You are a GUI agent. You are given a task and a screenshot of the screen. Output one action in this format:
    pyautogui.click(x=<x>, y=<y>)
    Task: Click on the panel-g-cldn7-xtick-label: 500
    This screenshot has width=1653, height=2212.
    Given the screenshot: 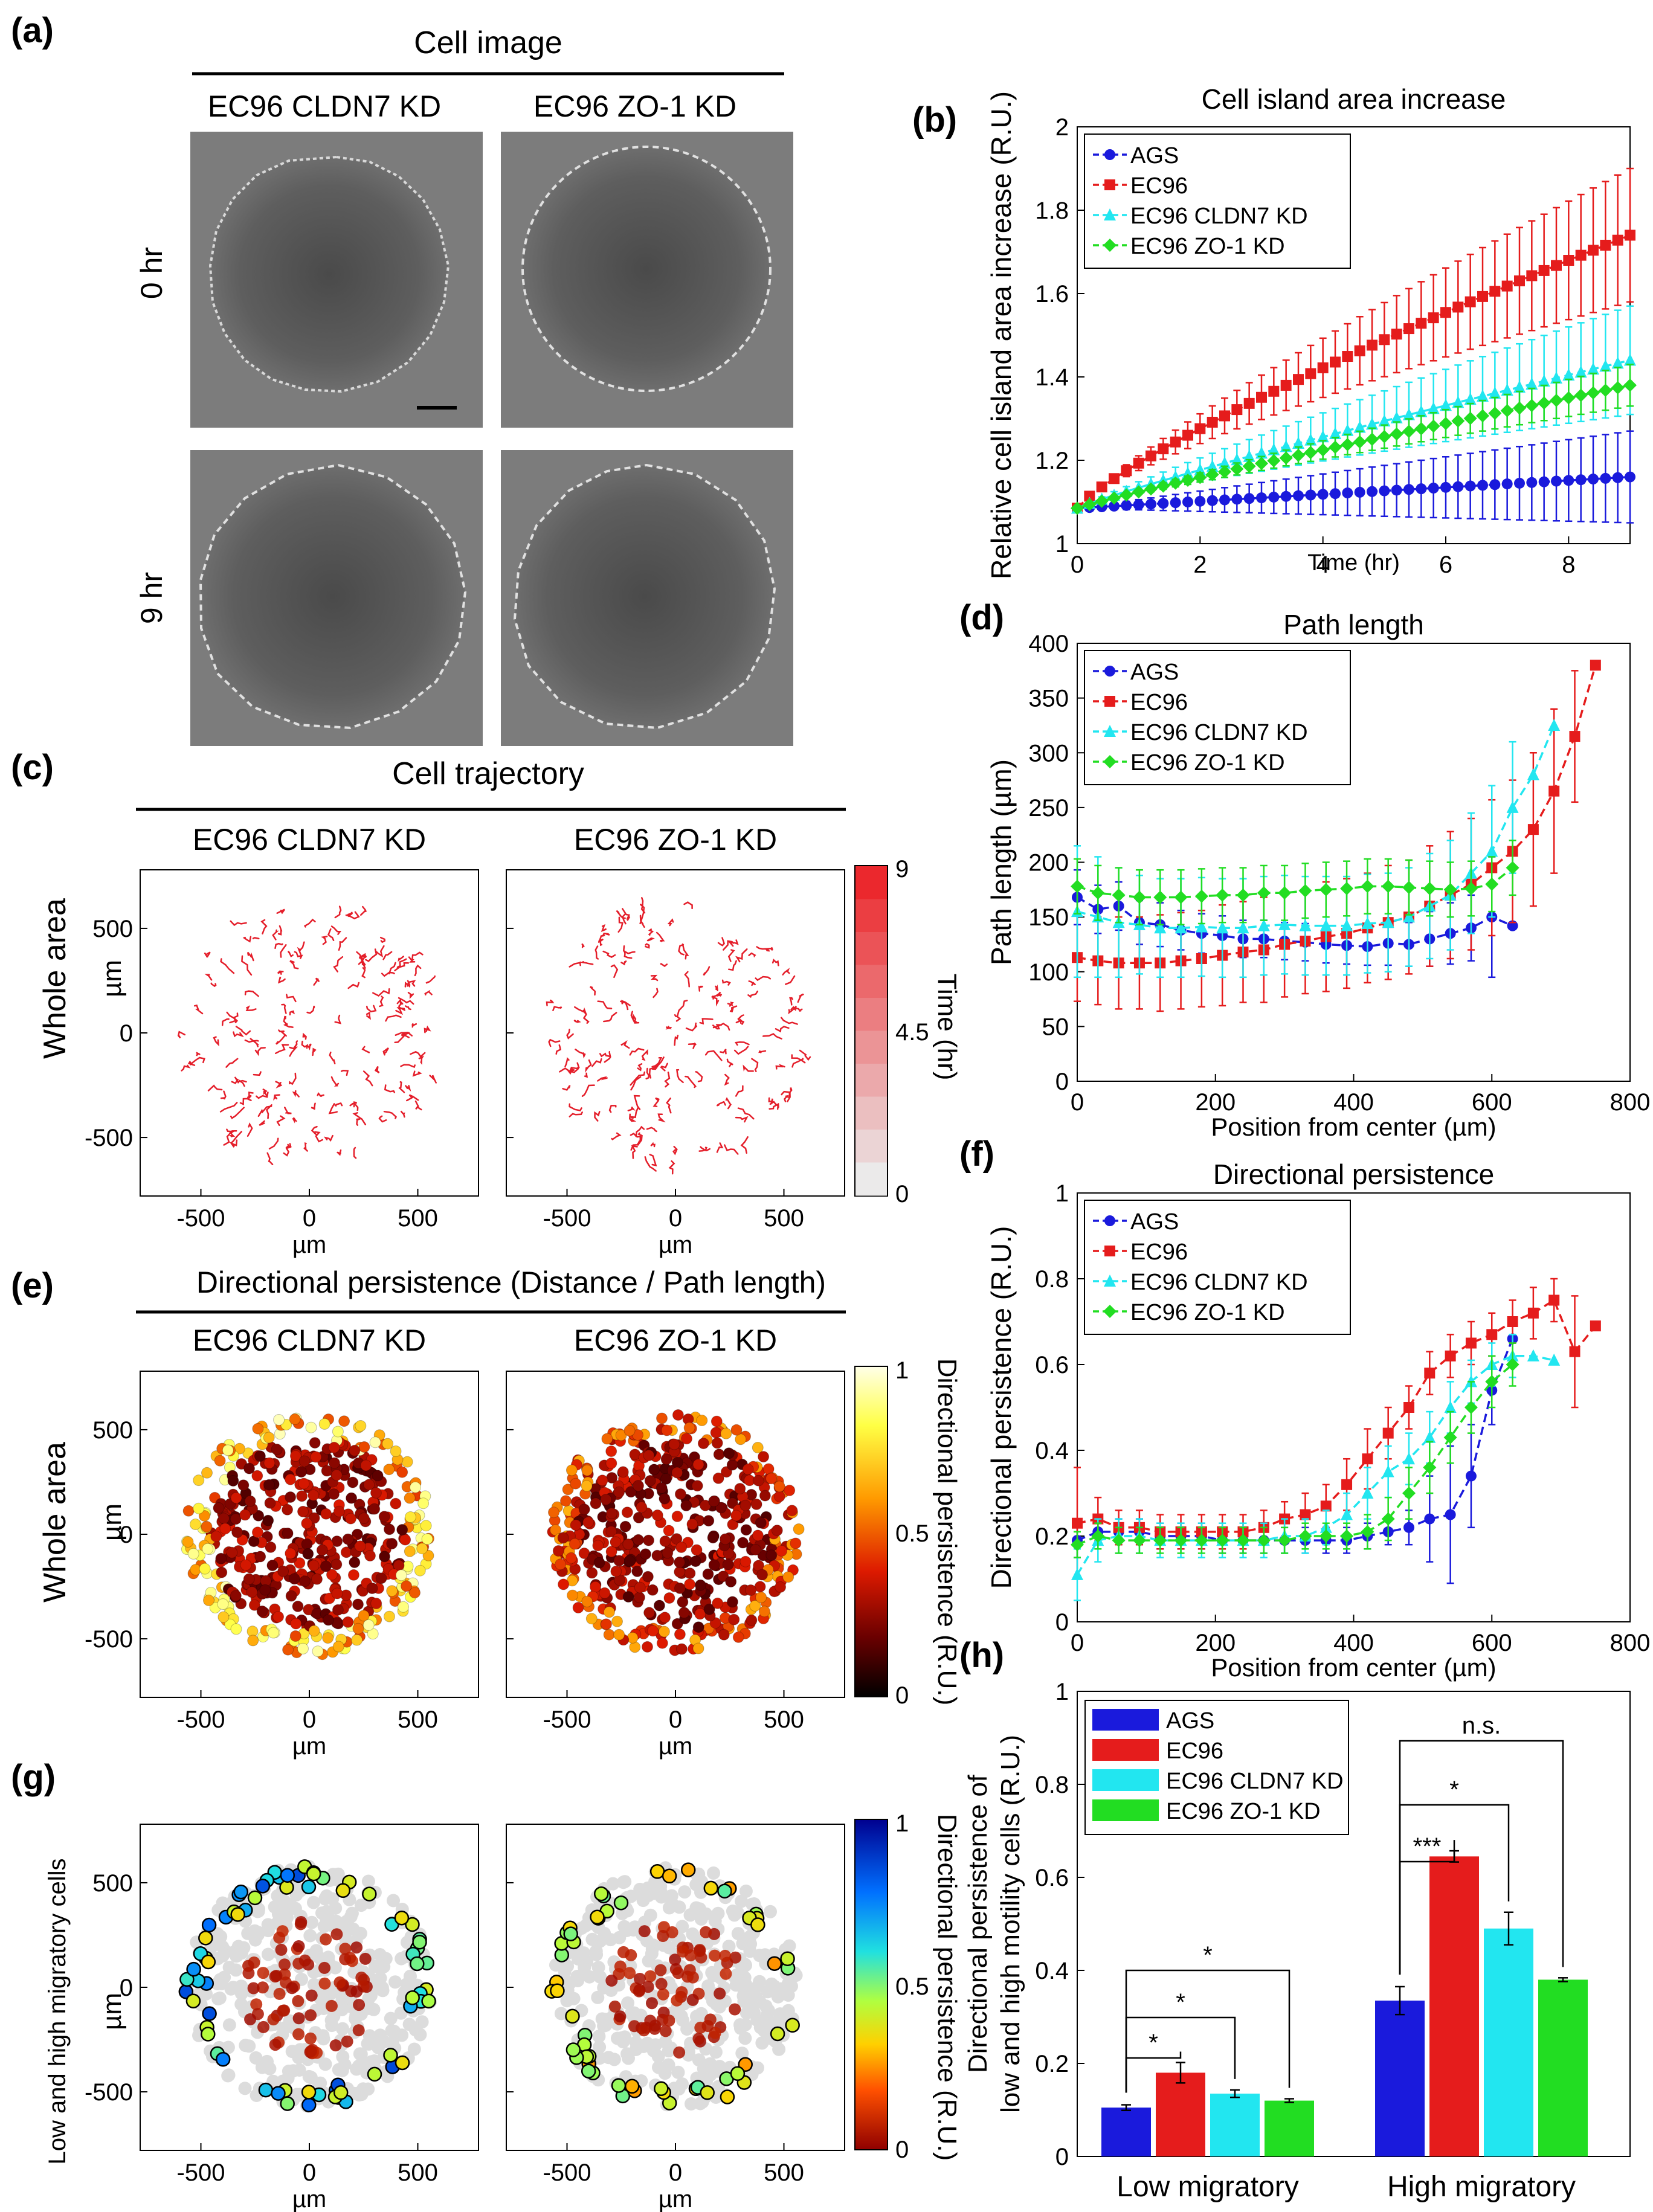 What is the action you would take?
    pyautogui.click(x=418, y=2172)
    